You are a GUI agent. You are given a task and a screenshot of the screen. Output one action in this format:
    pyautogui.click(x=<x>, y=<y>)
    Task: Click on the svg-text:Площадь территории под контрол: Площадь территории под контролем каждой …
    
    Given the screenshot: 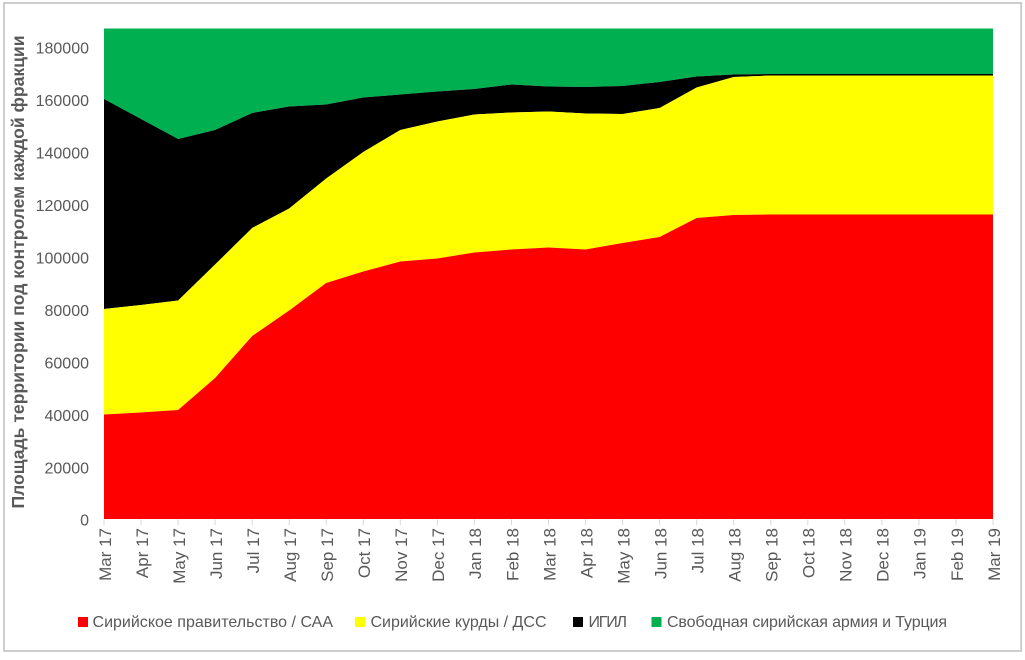 What is the action you would take?
    pyautogui.click(x=18, y=271)
    